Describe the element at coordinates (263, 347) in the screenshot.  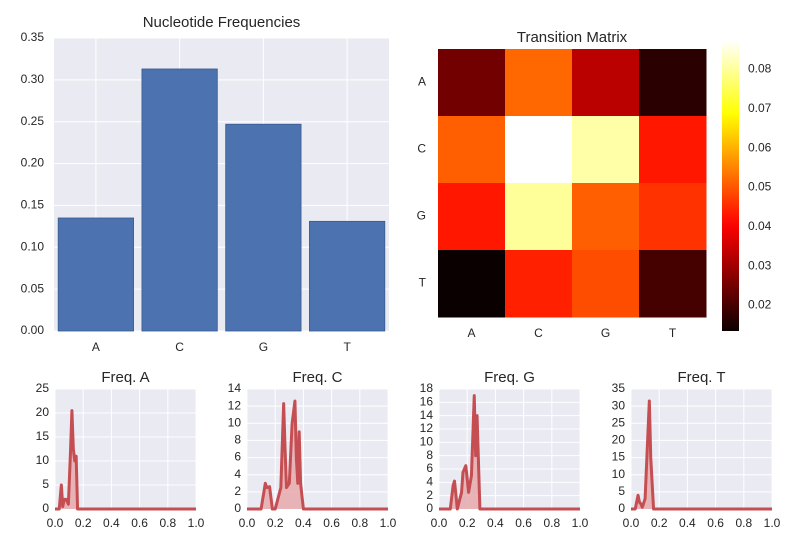
I see `bar-xtick-label: G` at that location.